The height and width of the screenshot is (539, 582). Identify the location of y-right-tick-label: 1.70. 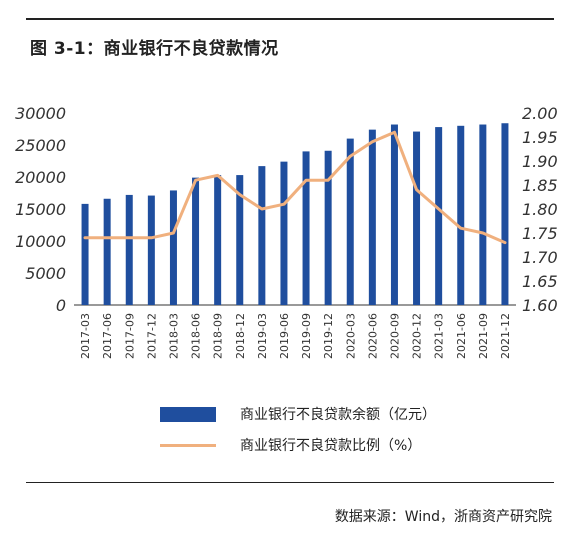
(540, 257).